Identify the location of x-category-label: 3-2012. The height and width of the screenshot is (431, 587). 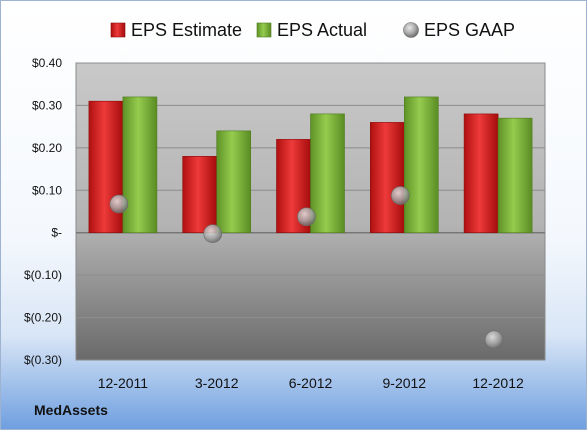
(217, 383).